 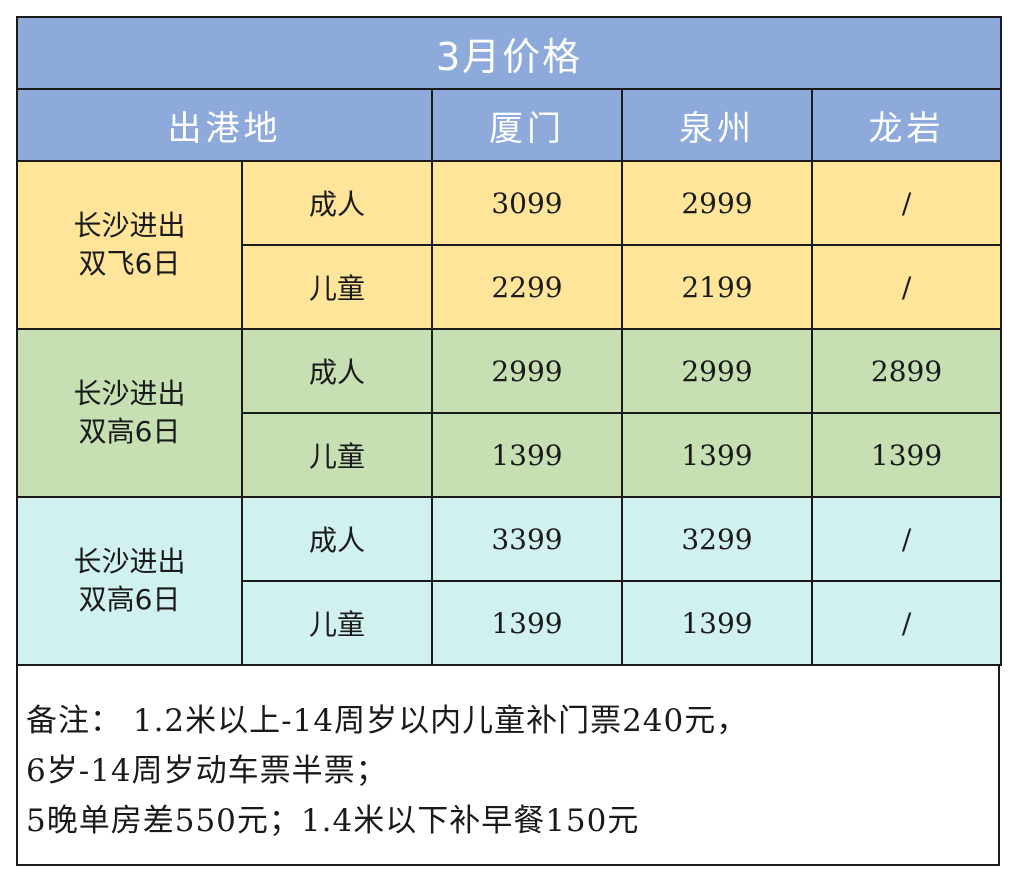 I want to click on note-line: 备注： 1.2米以上-14周岁以内儿童补门票240元，, so click(x=387, y=721).